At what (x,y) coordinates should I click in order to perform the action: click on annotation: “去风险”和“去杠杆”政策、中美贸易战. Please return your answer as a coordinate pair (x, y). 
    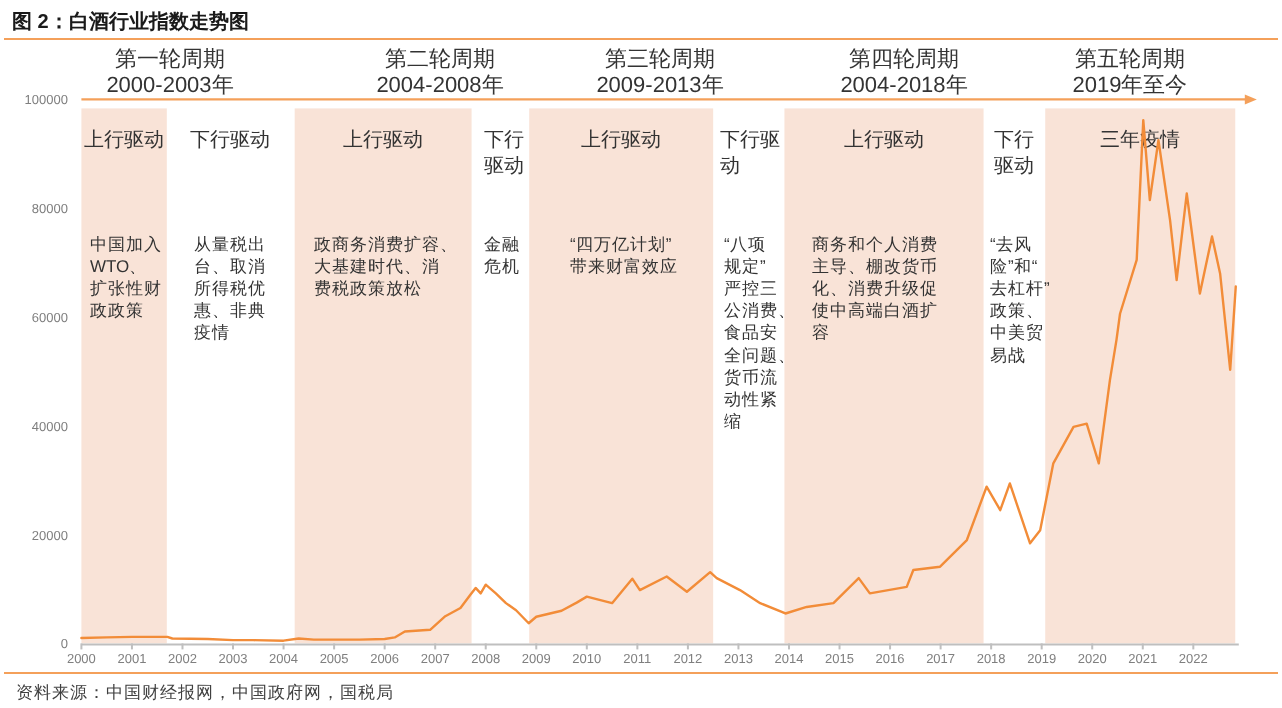
    Looking at the image, I should click on (1020, 299).